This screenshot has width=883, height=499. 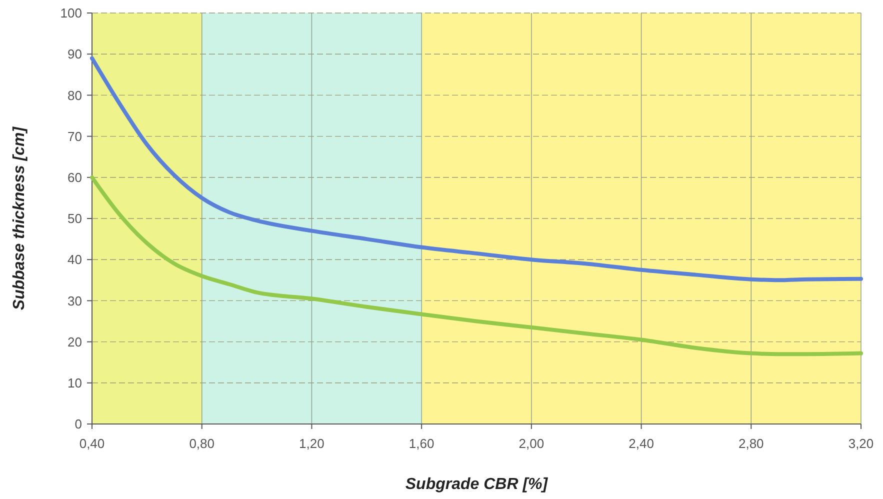 What do you see at coordinates (75, 342) in the screenshot?
I see `y-tick-label: 20` at bounding box center [75, 342].